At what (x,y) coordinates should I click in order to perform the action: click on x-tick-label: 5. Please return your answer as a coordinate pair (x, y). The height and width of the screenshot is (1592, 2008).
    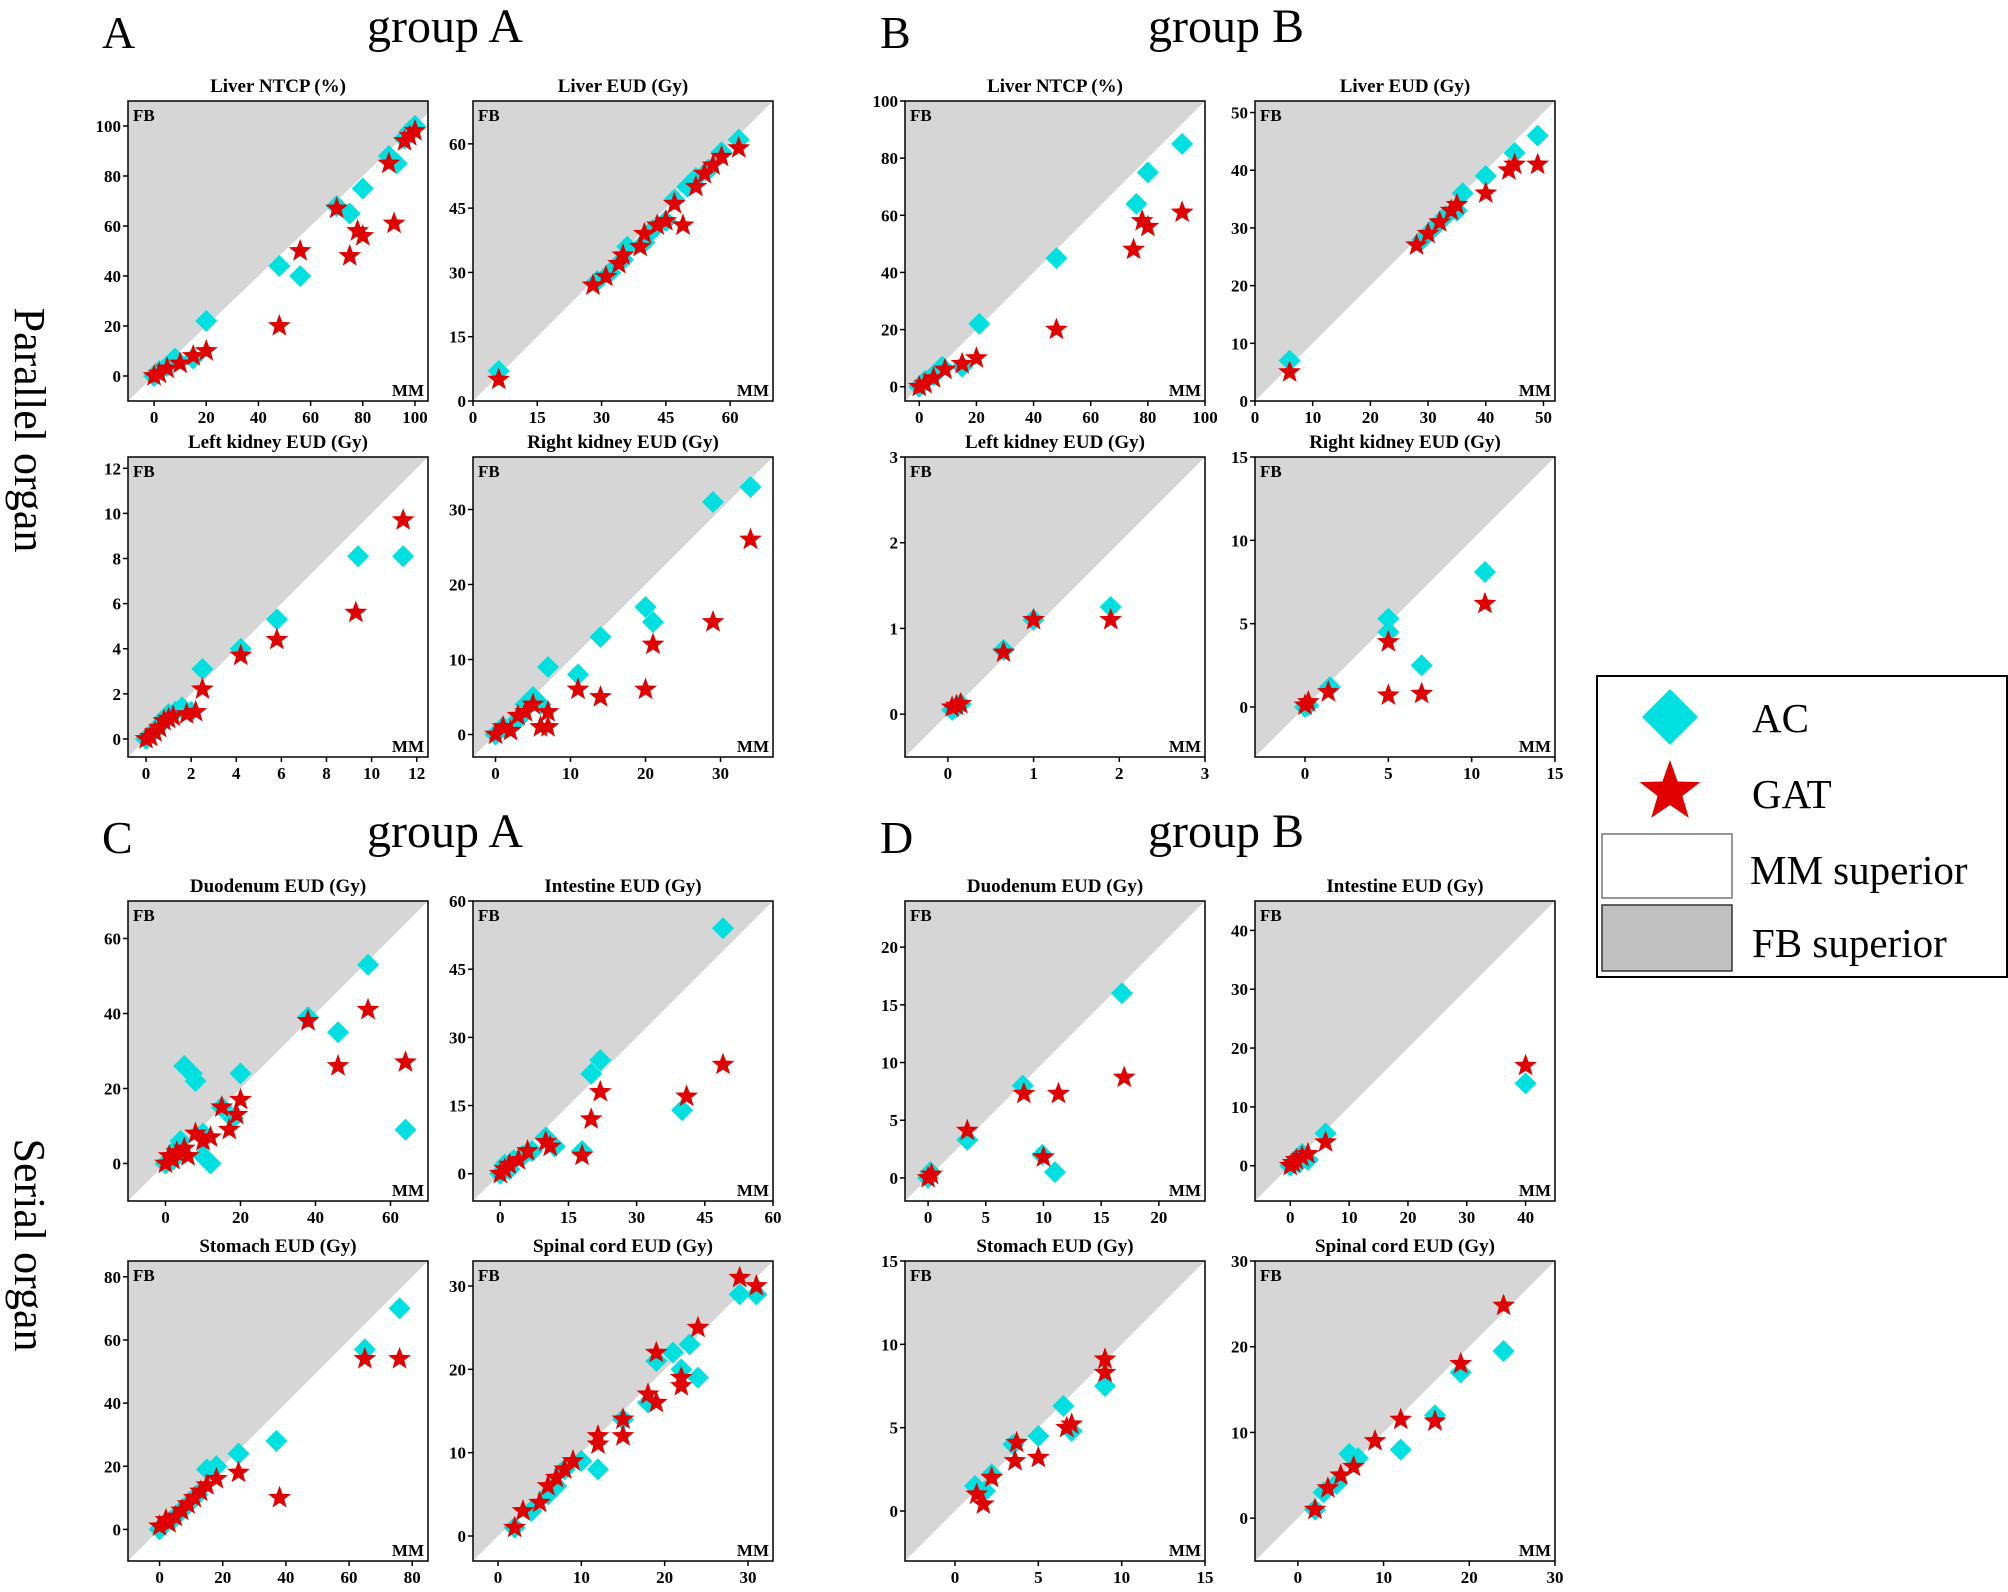
    Looking at the image, I should click on (1388, 773).